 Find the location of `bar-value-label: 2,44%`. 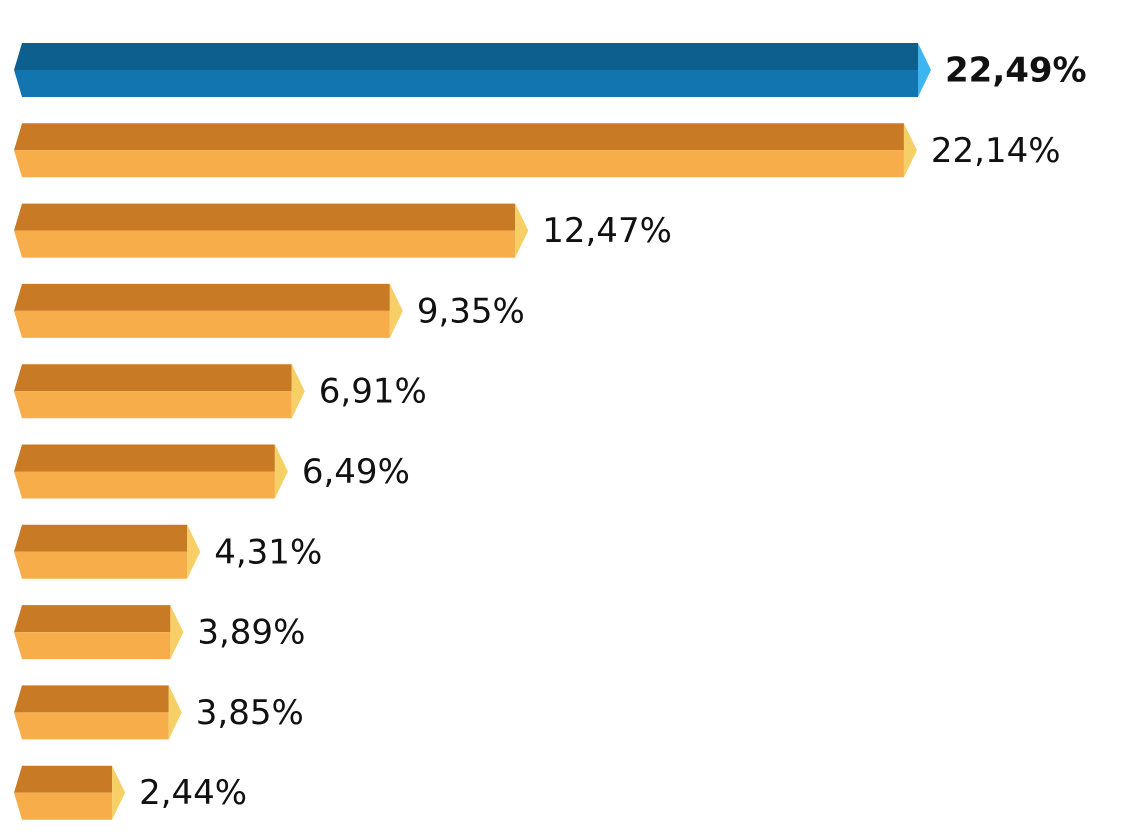

bar-value-label: 2,44% is located at coordinates (193, 793).